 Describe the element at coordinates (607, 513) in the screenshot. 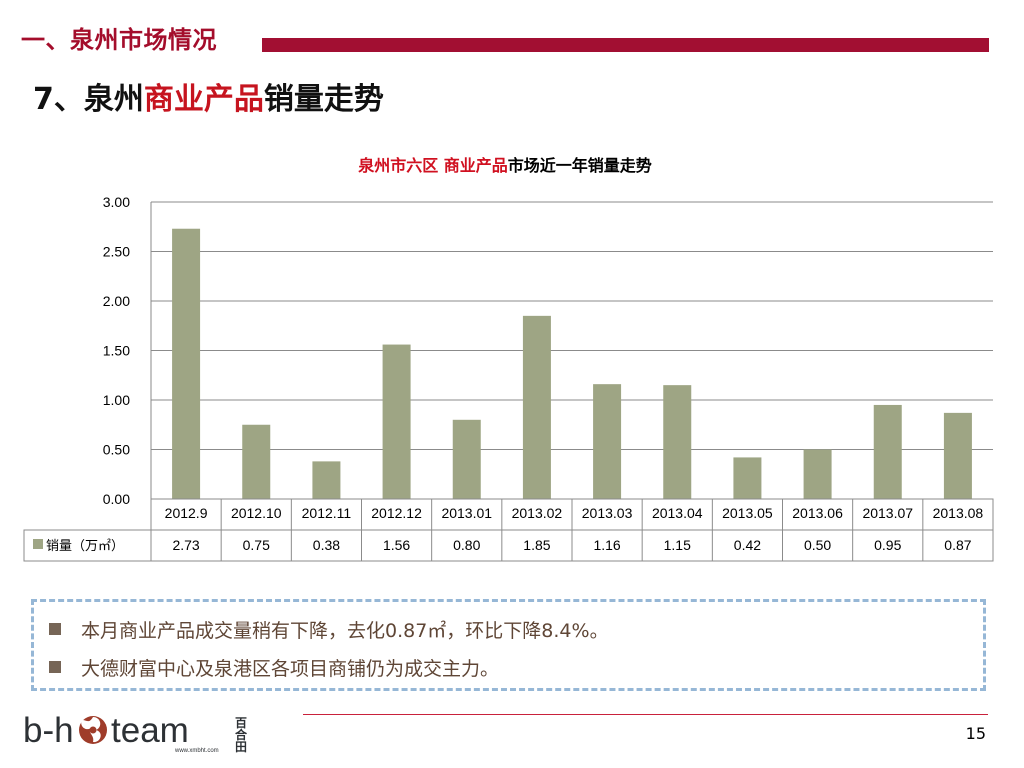

I see `x-tick-label: 2013.03` at that location.